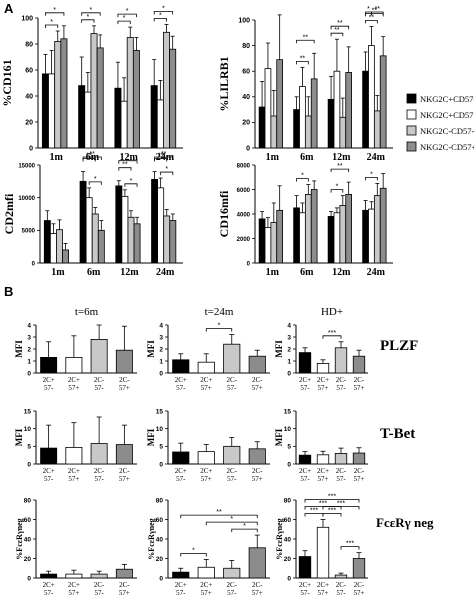  I want to click on y-tick-label: 100, so click(27, 18).